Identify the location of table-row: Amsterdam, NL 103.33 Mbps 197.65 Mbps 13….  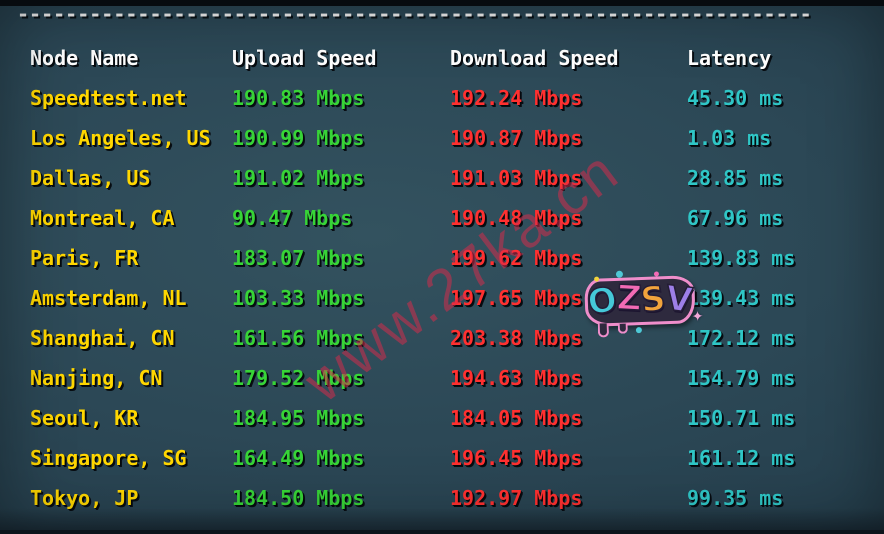
(457, 298).